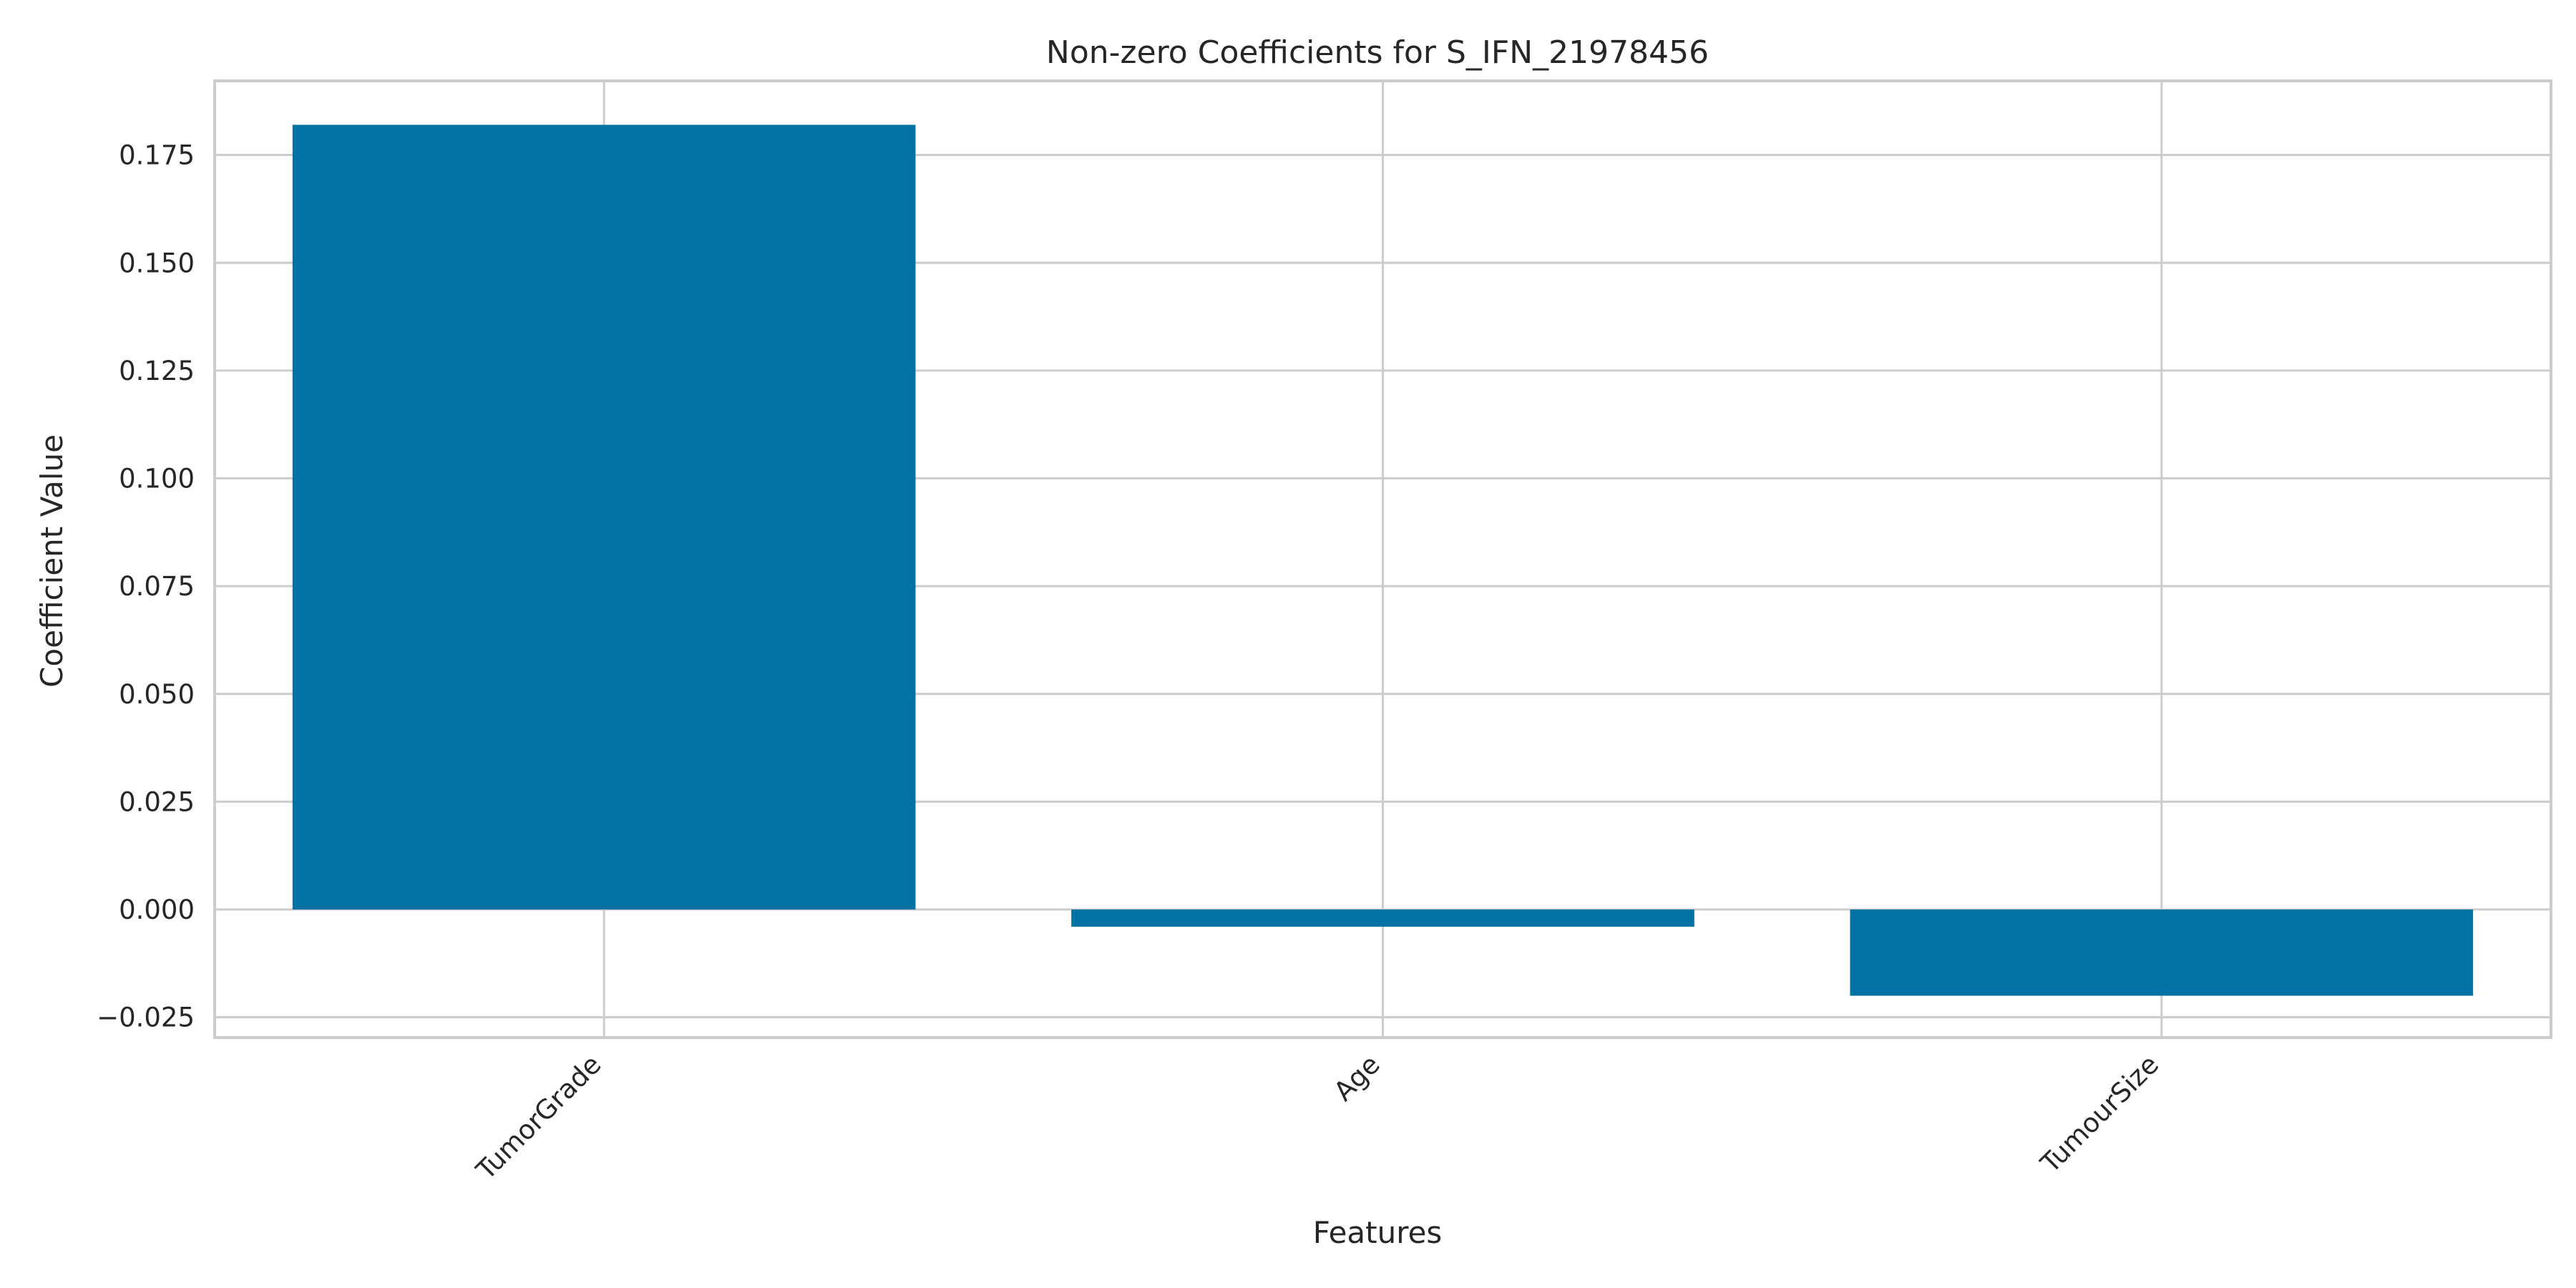 The height and width of the screenshot is (1288, 2576). What do you see at coordinates (1377, 52) in the screenshot?
I see `chart-title: Non-zero Coefficients for S_IFN_21978456` at bounding box center [1377, 52].